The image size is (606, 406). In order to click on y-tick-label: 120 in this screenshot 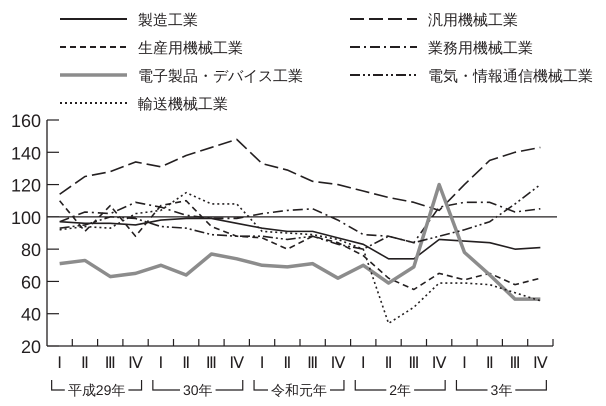, I will do `click(25, 186)`.